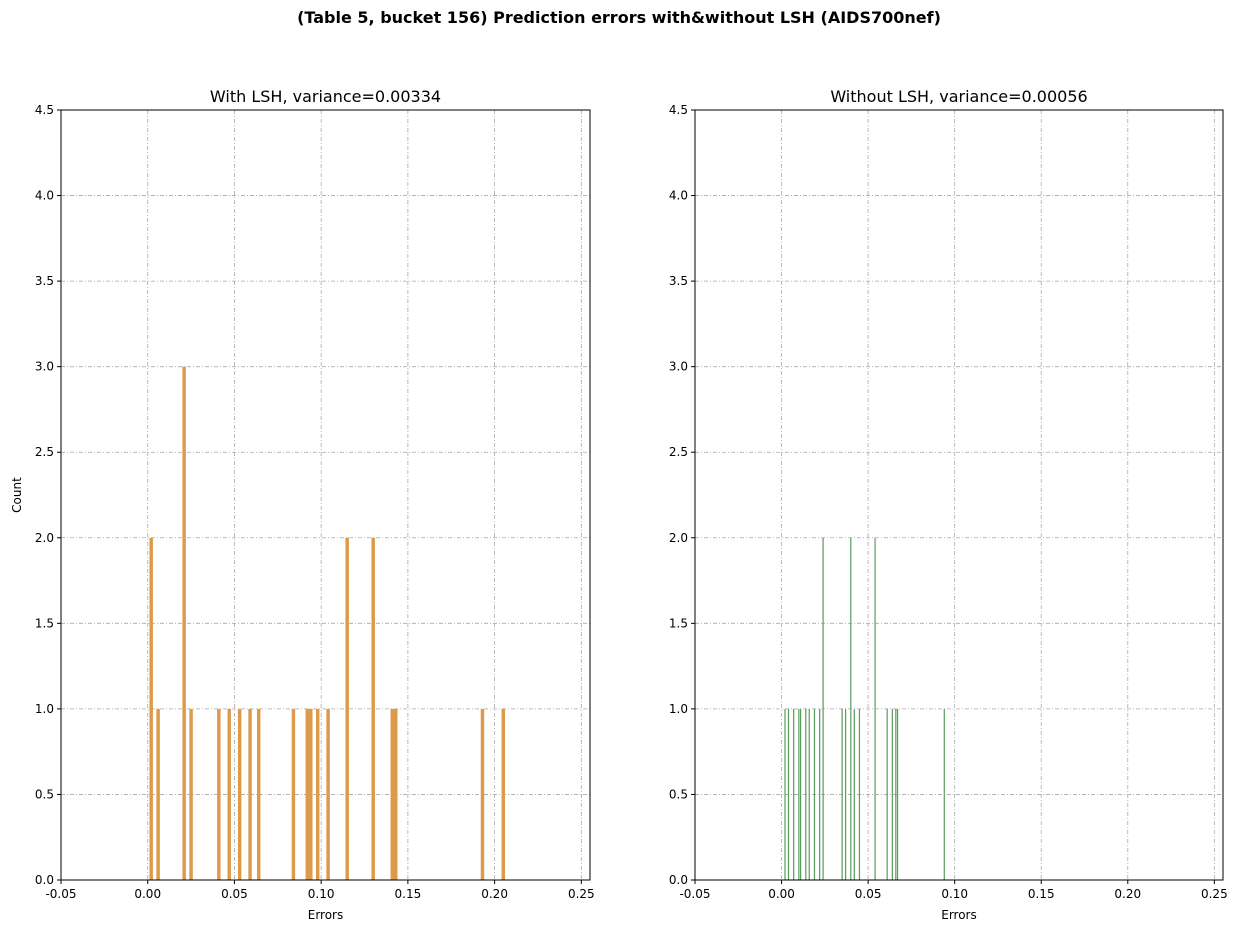 This screenshot has width=1238, height=933. What do you see at coordinates (958, 96) in the screenshot?
I see `subplot-title: Without LSH, variance=0.00056` at bounding box center [958, 96].